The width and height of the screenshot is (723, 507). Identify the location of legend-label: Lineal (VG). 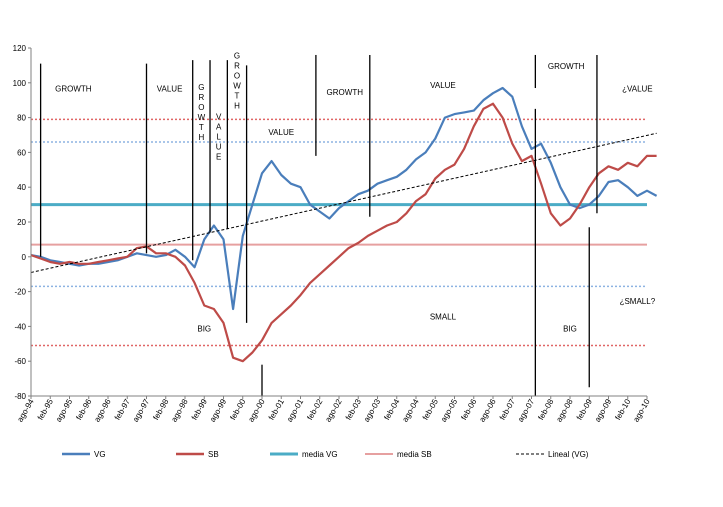
(568, 454).